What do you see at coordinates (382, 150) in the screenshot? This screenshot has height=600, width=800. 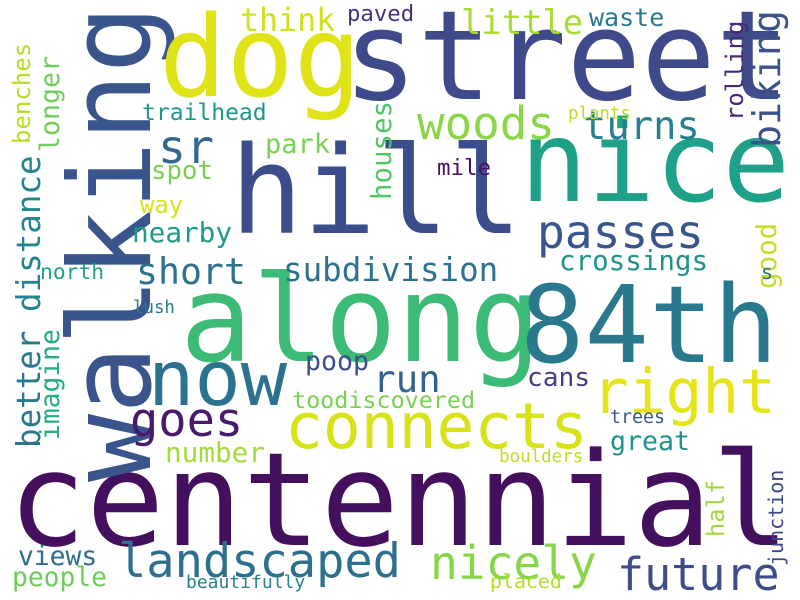 I see `word-houses: houses` at bounding box center [382, 150].